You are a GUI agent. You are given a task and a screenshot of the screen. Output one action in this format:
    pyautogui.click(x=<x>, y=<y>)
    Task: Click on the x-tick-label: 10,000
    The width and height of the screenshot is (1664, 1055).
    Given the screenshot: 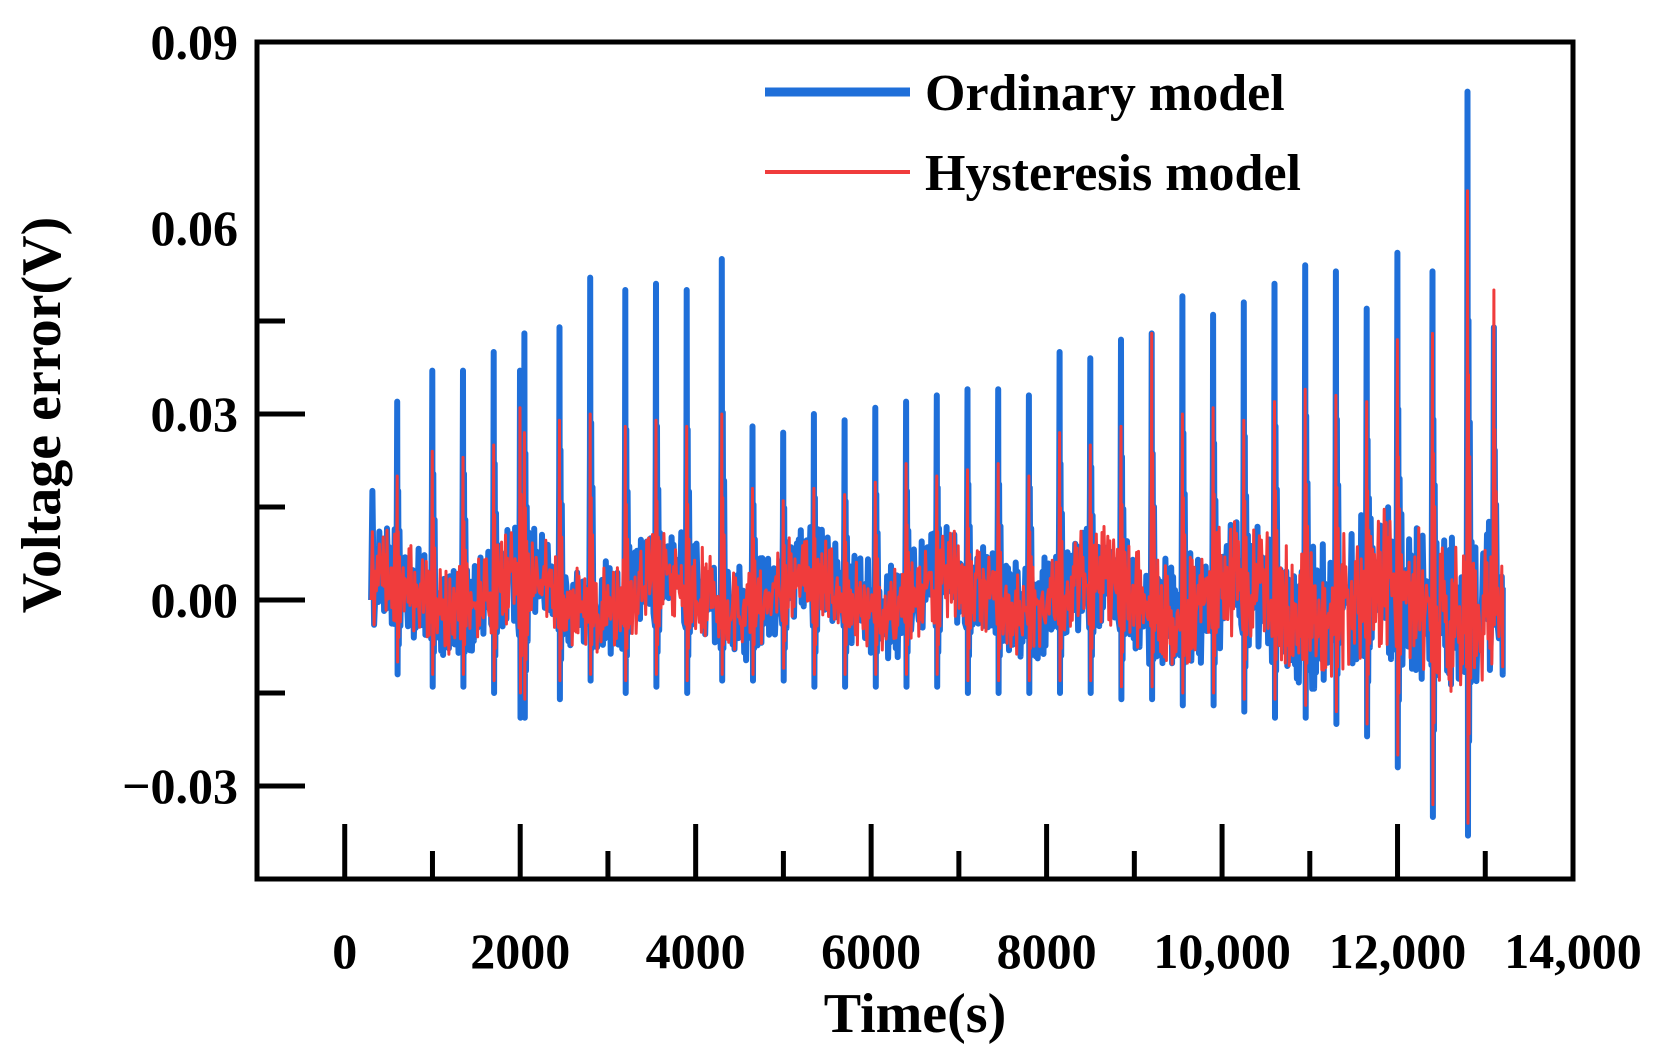 What is the action you would take?
    pyautogui.click(x=1222, y=951)
    